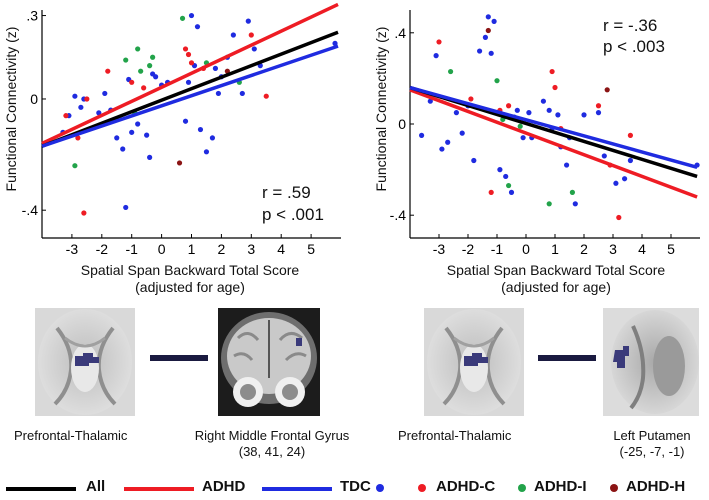  I want to click on left-x-tick-label: -1, so click(131, 249).